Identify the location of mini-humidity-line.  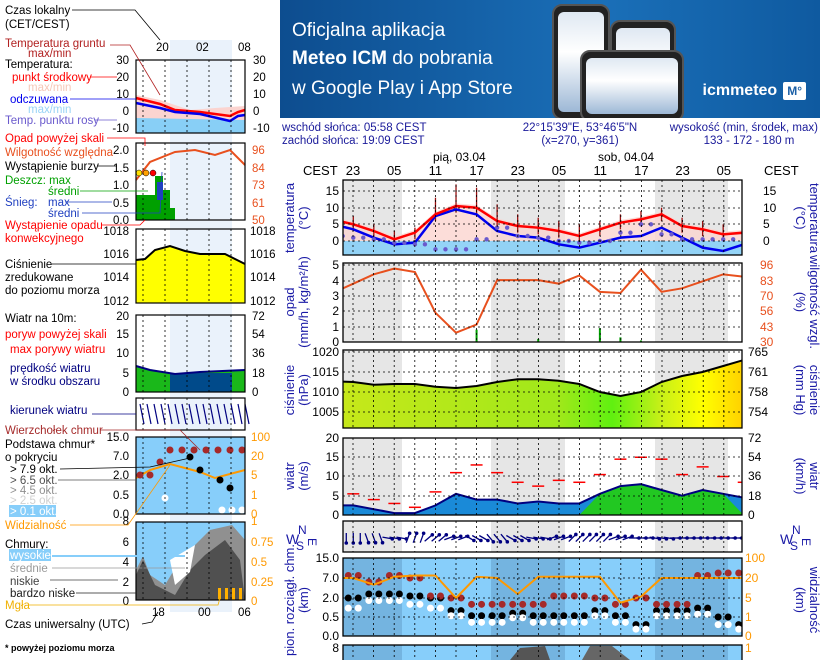
(190, 164).